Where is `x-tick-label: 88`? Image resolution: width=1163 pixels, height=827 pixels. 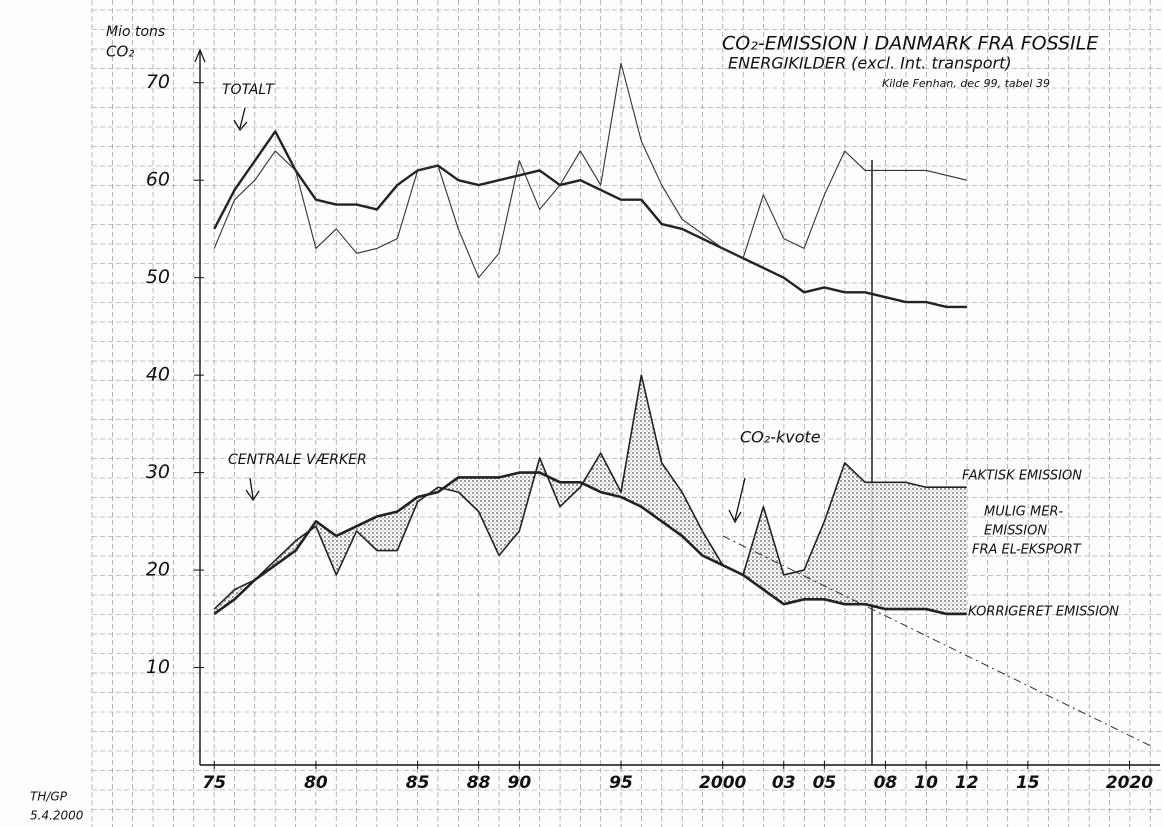
x-tick-label: 88 is located at coordinates (479, 783).